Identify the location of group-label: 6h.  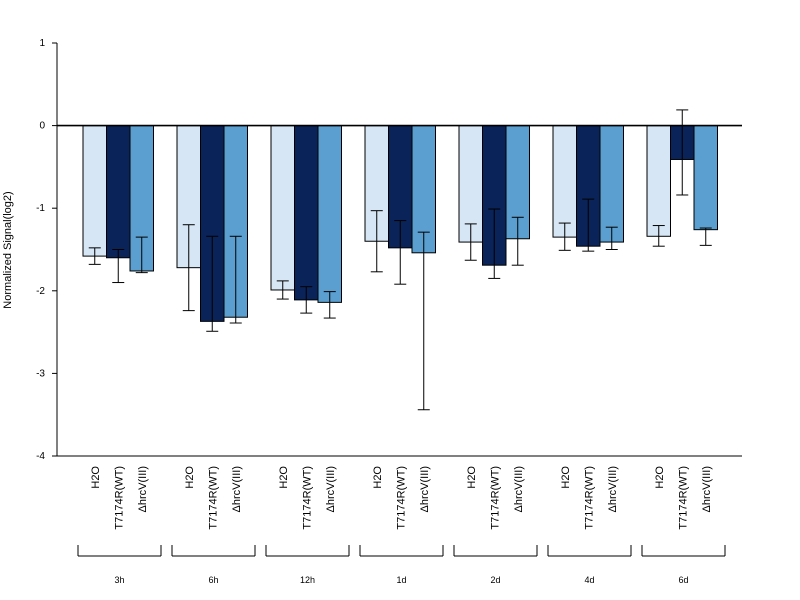
(213, 580).